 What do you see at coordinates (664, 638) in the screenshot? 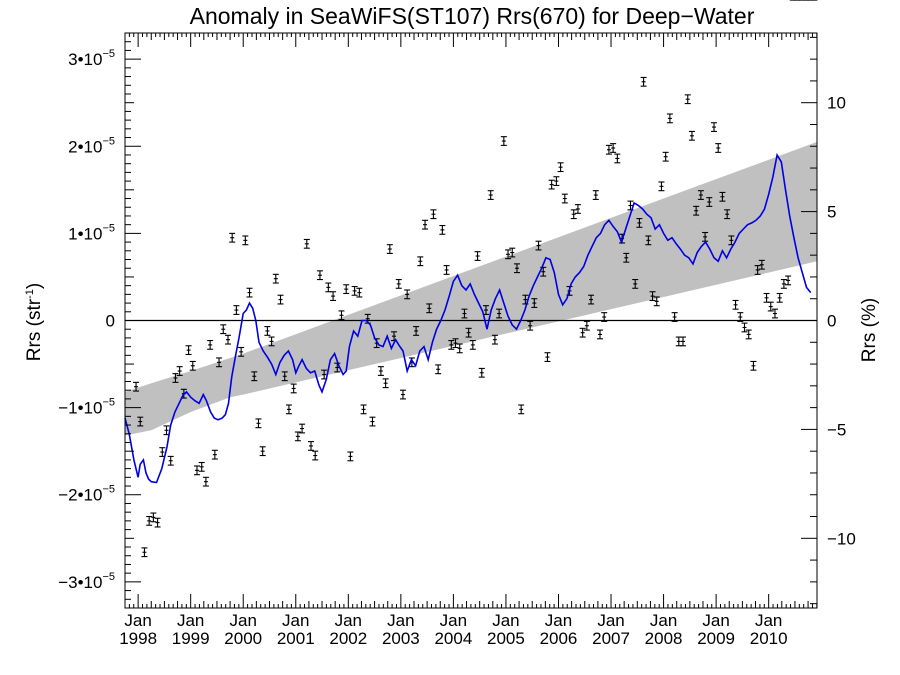
I see `x-tick-label-year: 2008` at bounding box center [664, 638].